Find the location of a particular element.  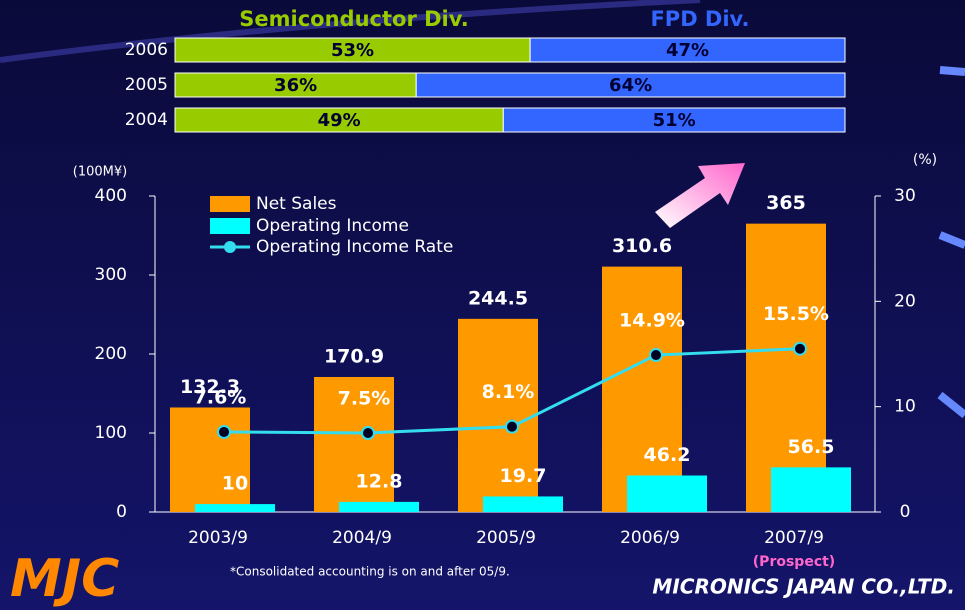

y2-tick-label: 10 is located at coordinates (905, 407).